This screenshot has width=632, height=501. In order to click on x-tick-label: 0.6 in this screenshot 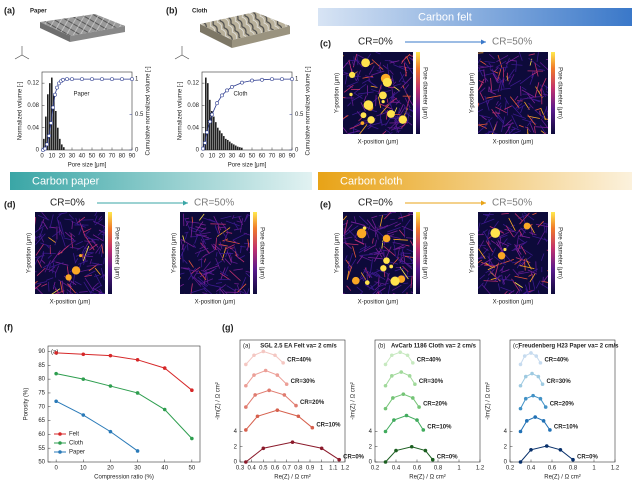, I will do `click(552, 469)`.